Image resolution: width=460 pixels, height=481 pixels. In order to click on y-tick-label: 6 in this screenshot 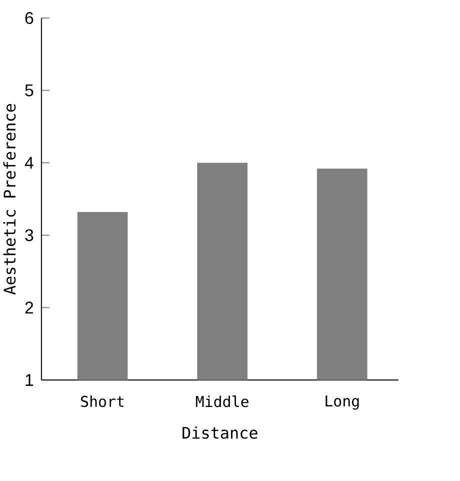, I will do `click(30, 18)`.